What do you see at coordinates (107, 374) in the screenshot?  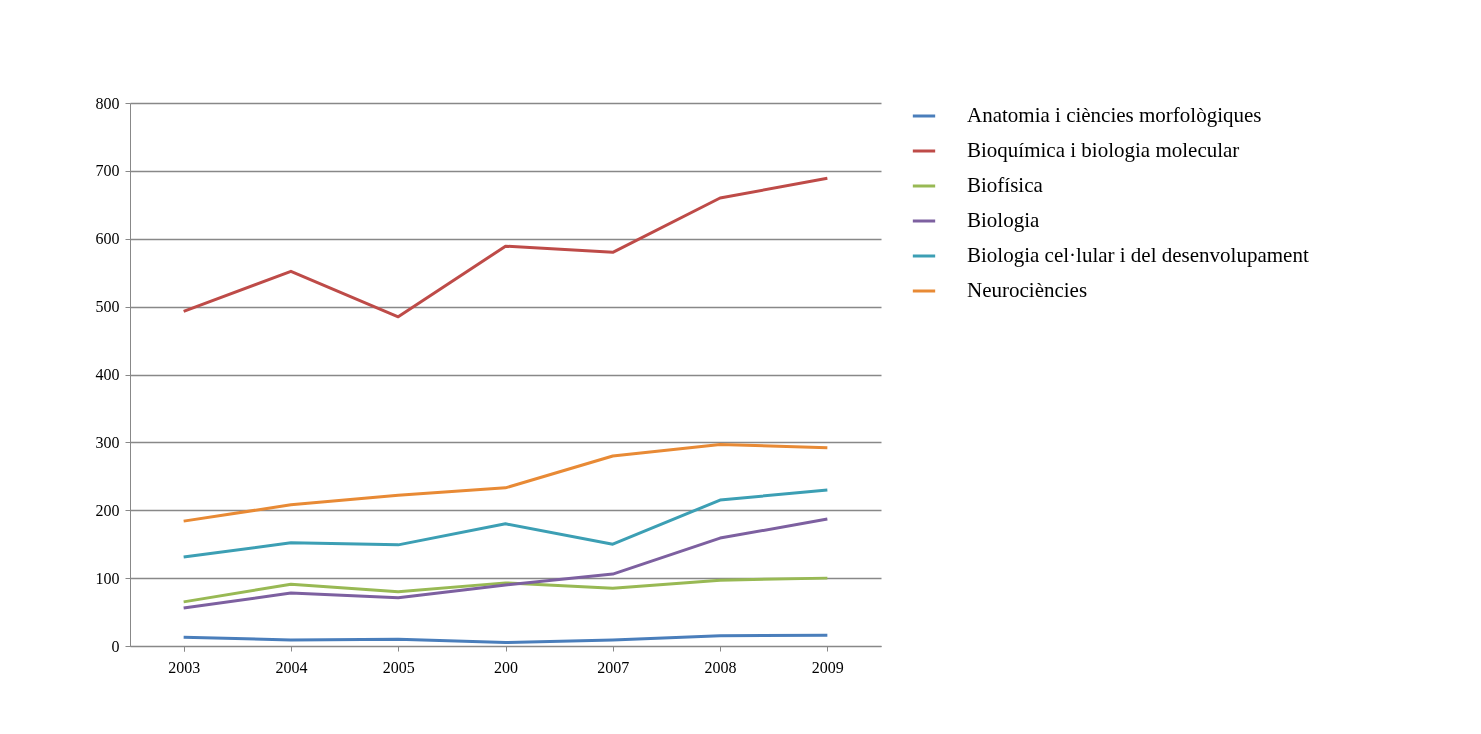 I see `y-tick-label: 400` at bounding box center [107, 374].